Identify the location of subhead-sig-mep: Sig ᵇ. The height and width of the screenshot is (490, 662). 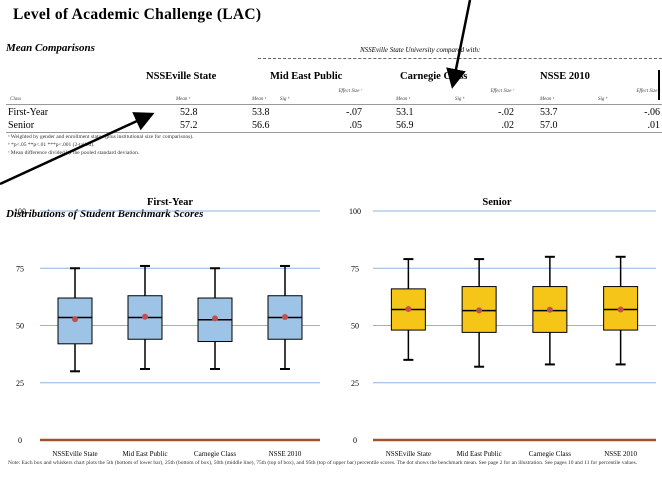
(284, 99).